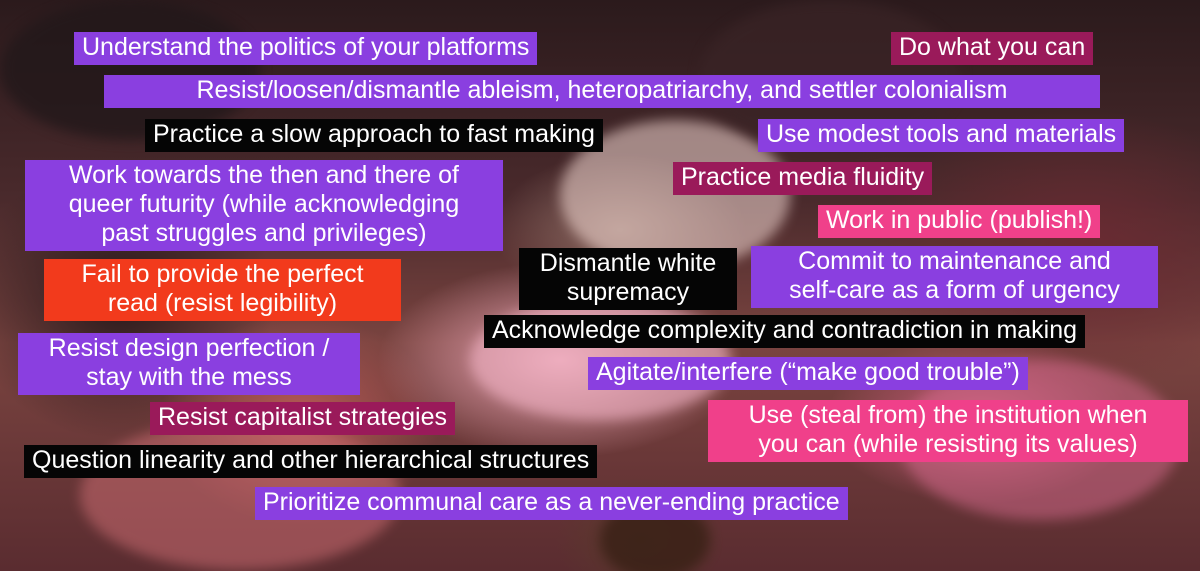  What do you see at coordinates (189, 348) in the screenshot?
I see `statement-line: Resist design perfection /` at bounding box center [189, 348].